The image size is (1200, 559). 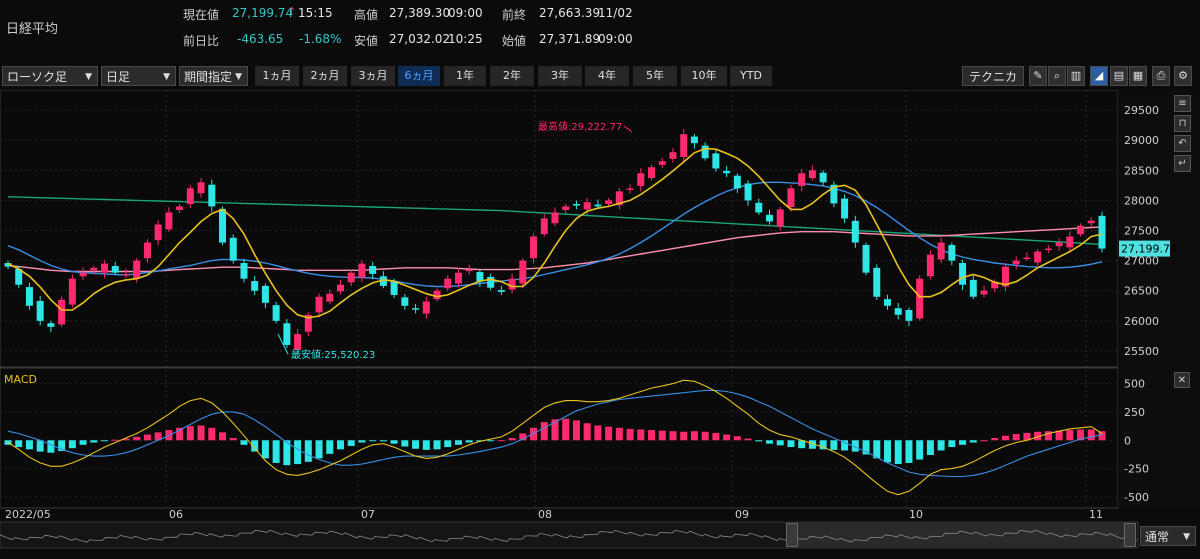 I want to click on range-button-4: 6ヵ月, so click(x=419, y=76).